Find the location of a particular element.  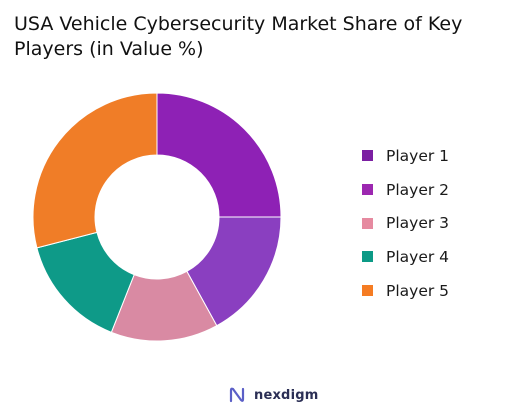

brand-name: nexdigm is located at coordinates (286, 395).